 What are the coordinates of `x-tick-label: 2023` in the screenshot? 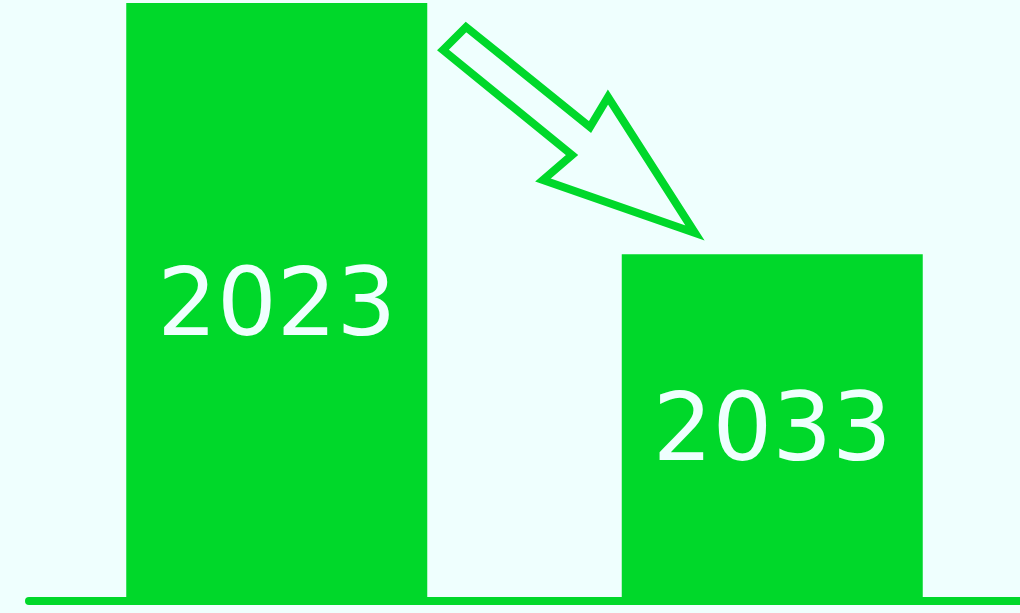 It's located at (277, 302).